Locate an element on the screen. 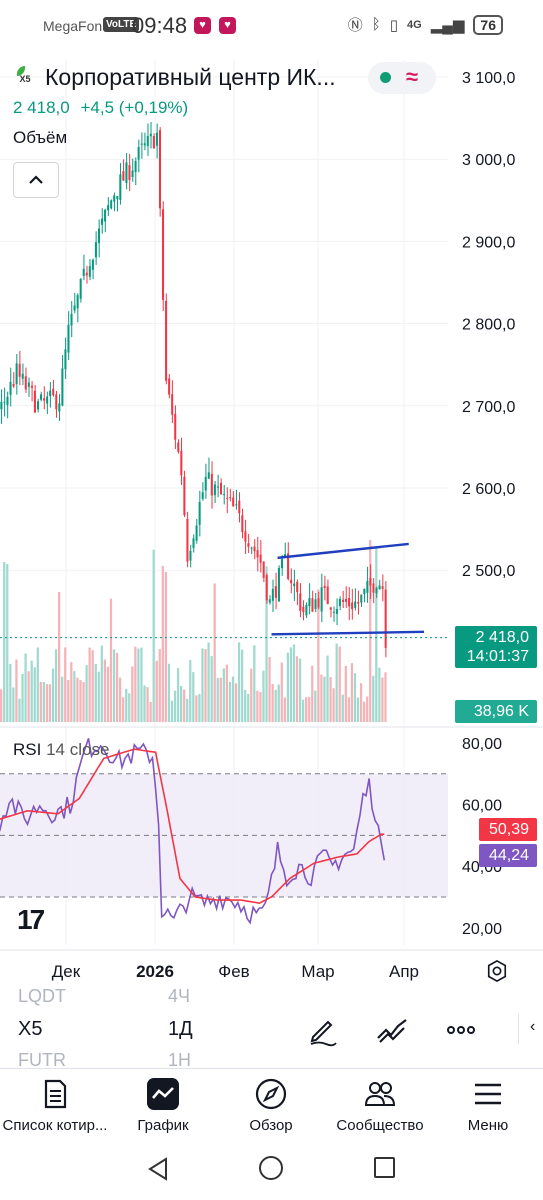 Image resolution: width=543 pixels, height=1200 pixels. price-tick-label: 2 800,0 is located at coordinates (488, 325).